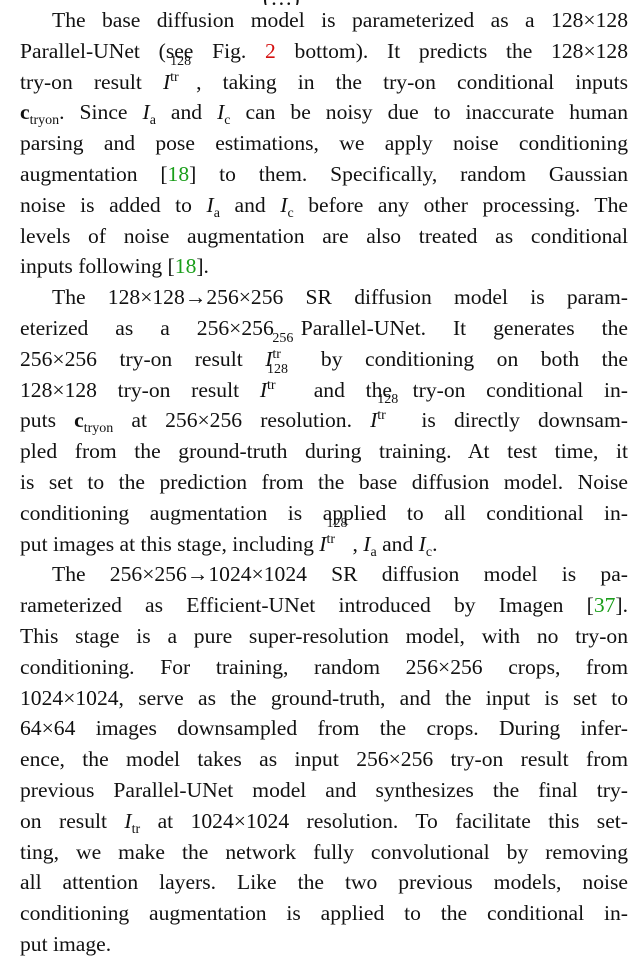  What do you see at coordinates (114, 266) in the screenshot?
I see `text-line: inputs following [18].` at bounding box center [114, 266].